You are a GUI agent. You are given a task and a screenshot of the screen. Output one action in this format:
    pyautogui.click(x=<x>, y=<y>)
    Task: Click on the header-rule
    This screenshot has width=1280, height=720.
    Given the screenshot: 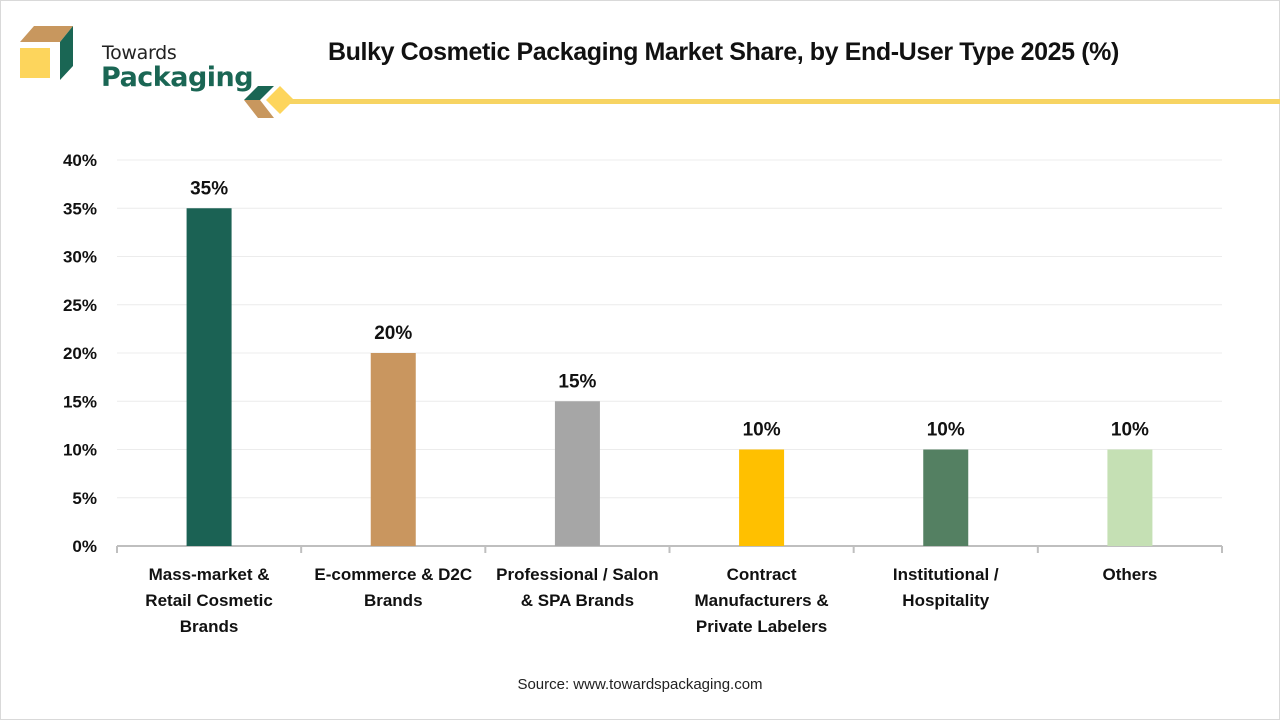 What is the action you would take?
    pyautogui.click(x=785, y=101)
    